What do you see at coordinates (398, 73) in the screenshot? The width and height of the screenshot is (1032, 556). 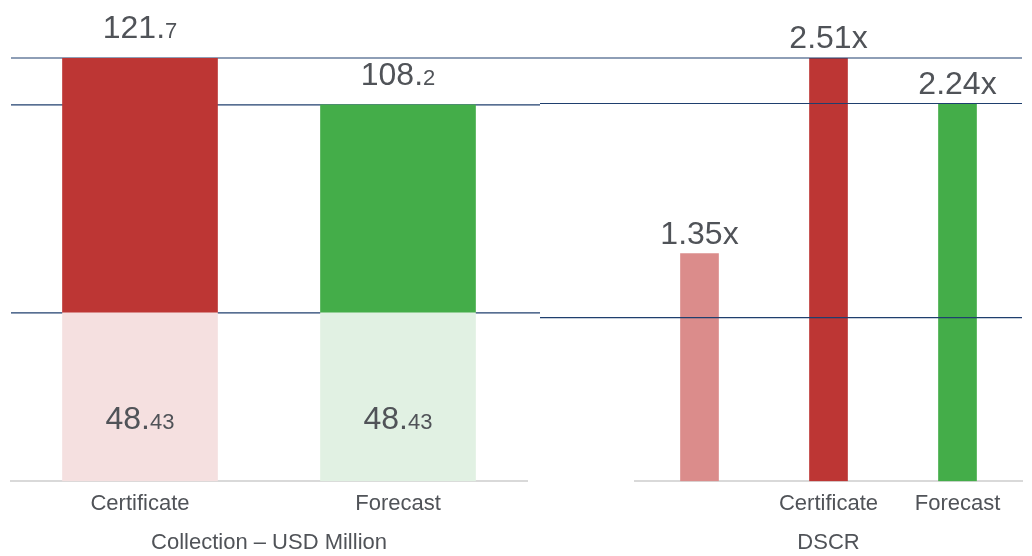 I see `total-label: 108.2` at bounding box center [398, 73].